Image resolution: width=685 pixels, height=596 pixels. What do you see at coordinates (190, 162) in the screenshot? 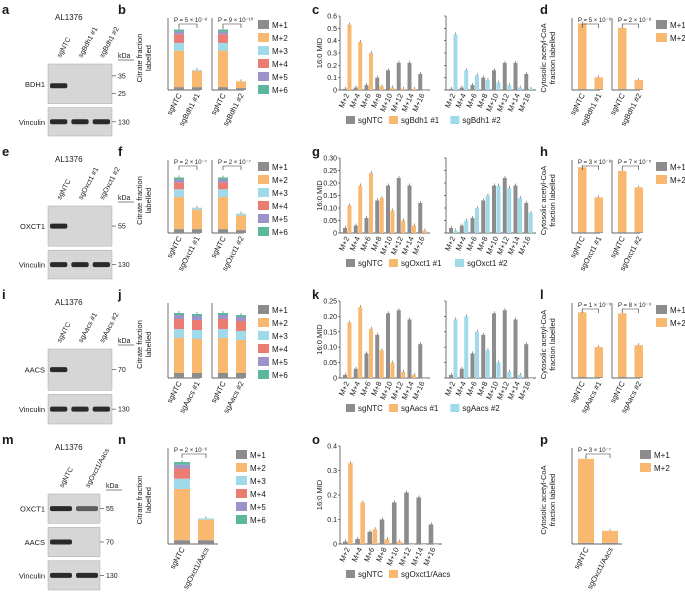
I see `p-value: P = 2 × 10⁻⁷` at bounding box center [190, 162].